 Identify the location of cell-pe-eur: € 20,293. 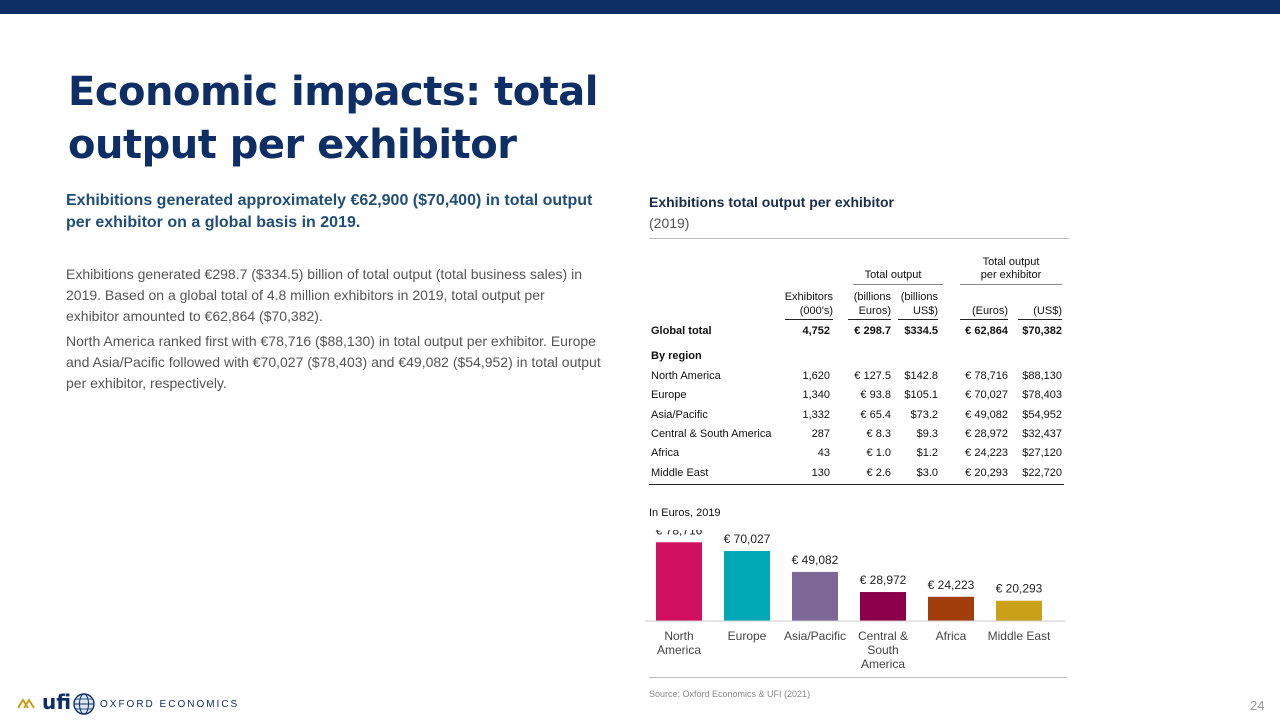
(986, 473).